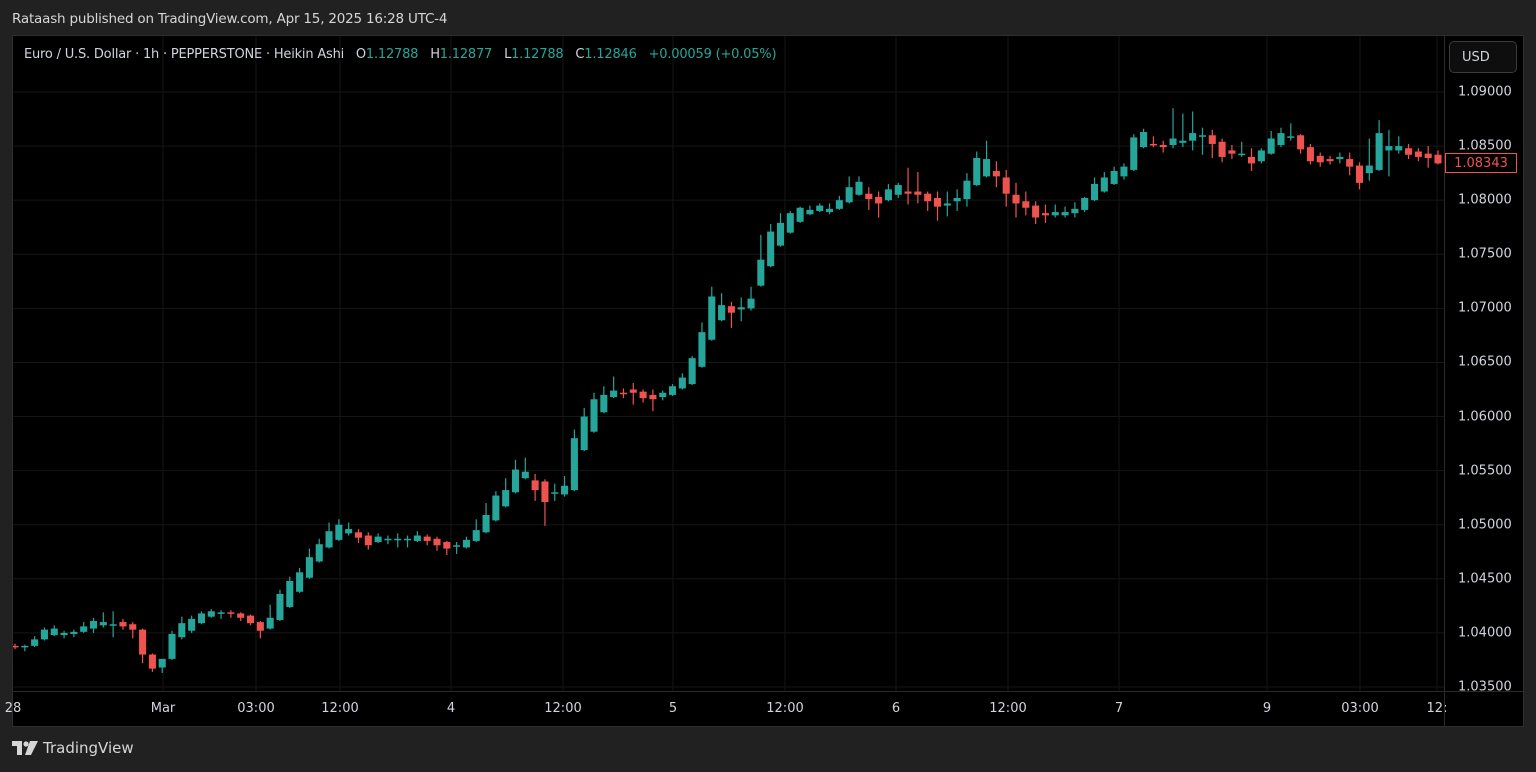  Describe the element at coordinates (1485, 633) in the screenshot. I see `price-tick-label: 1.04000` at that location.